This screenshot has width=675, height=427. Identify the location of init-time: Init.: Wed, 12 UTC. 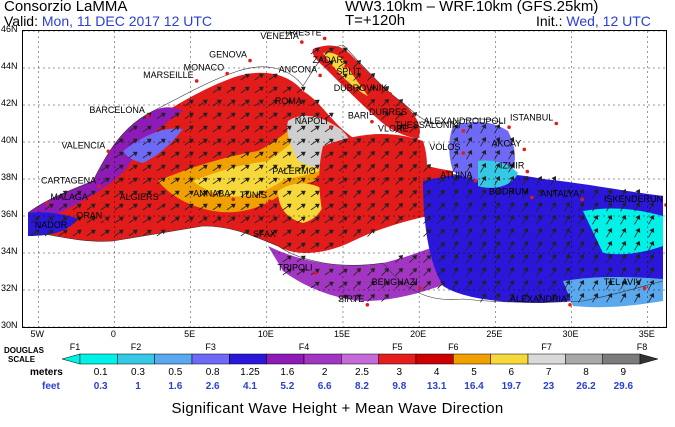
(593, 21).